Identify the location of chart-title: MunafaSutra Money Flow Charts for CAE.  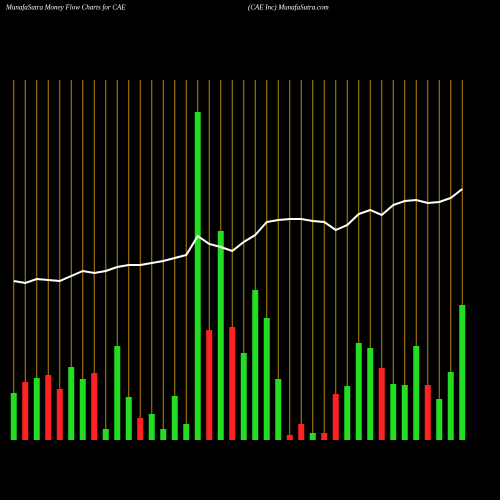
(65, 8).